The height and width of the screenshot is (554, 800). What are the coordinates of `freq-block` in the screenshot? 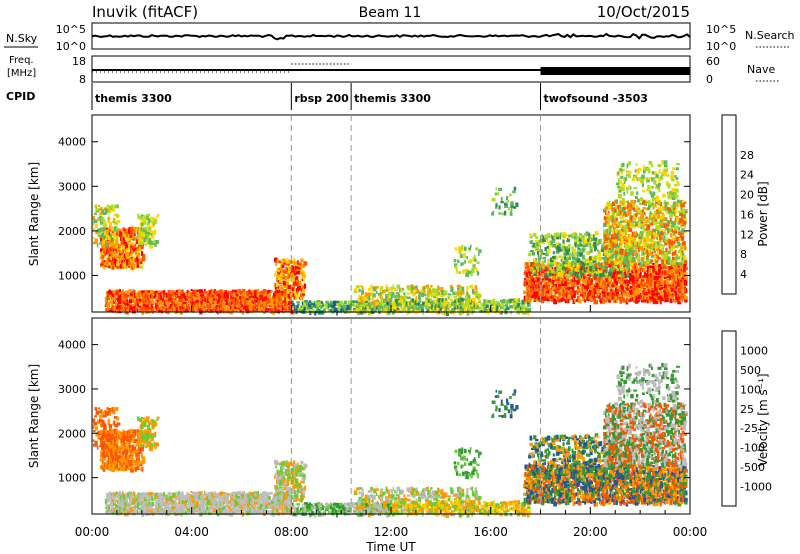 It's located at (615, 71).